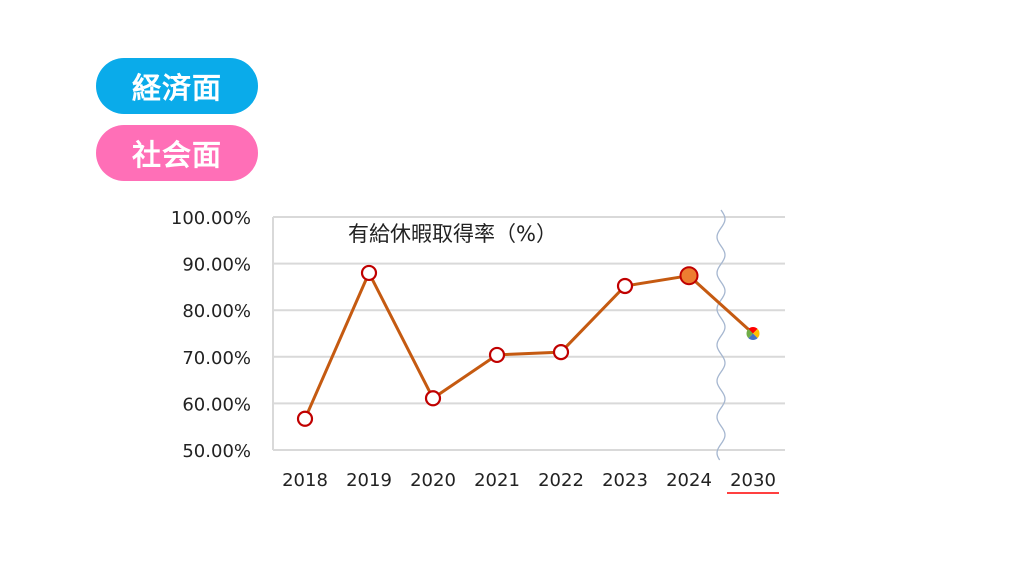 The image size is (1024, 576). Describe the element at coordinates (529, 344) in the screenshot. I see `series-line` at that location.